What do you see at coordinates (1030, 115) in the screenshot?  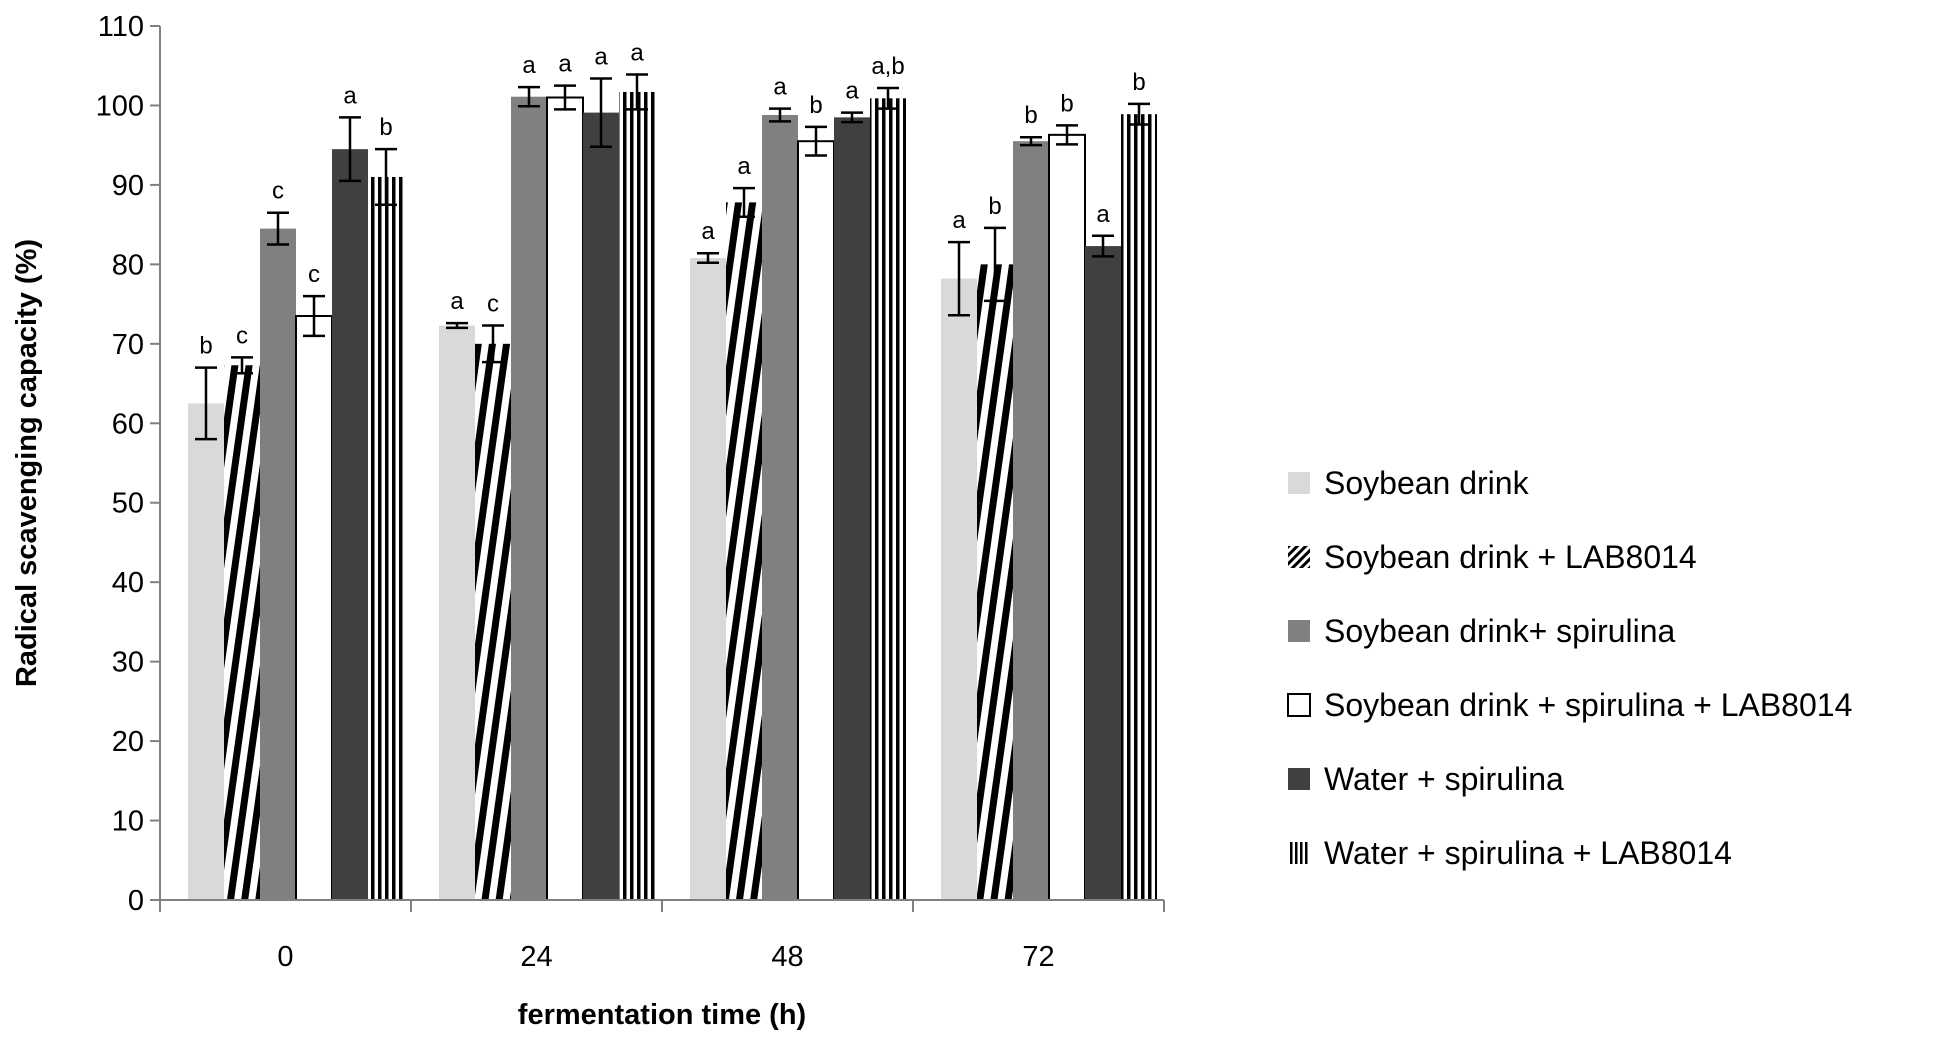 I see `significance-label-solid-medium-72: b` at bounding box center [1030, 115].